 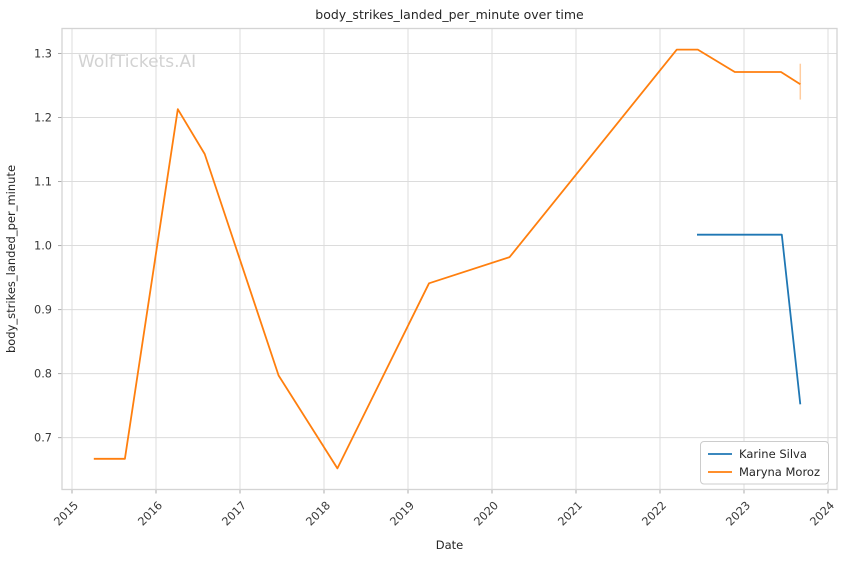 What do you see at coordinates (11, 259) in the screenshot?
I see `y-axis-label: body_strikes_landed_per_minute` at bounding box center [11, 259].